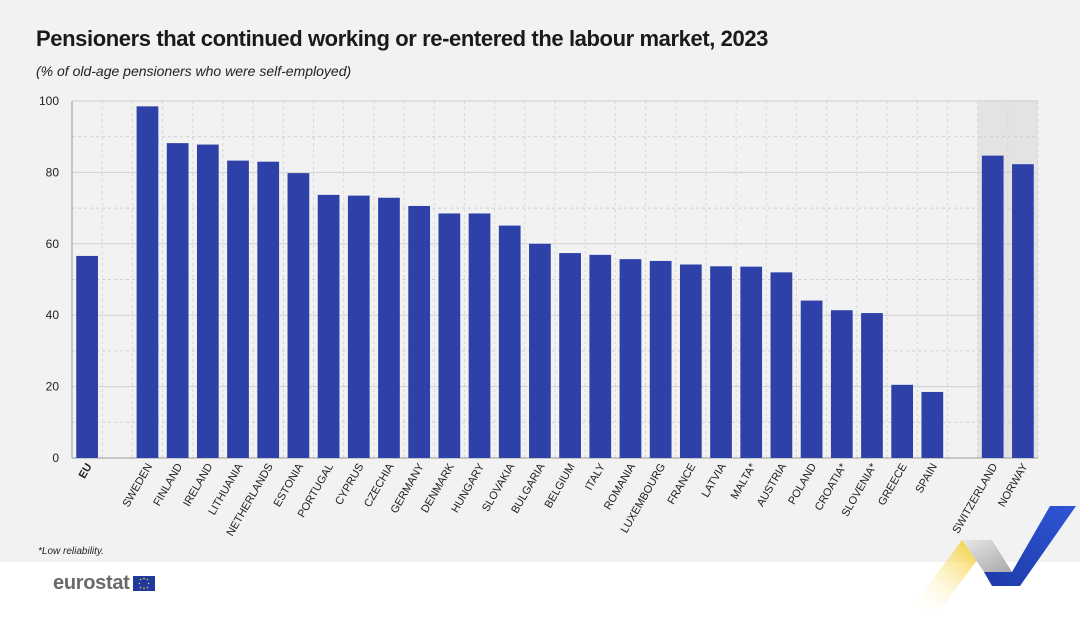  I want to click on x-tick-label: ITALY, so click(595, 477).